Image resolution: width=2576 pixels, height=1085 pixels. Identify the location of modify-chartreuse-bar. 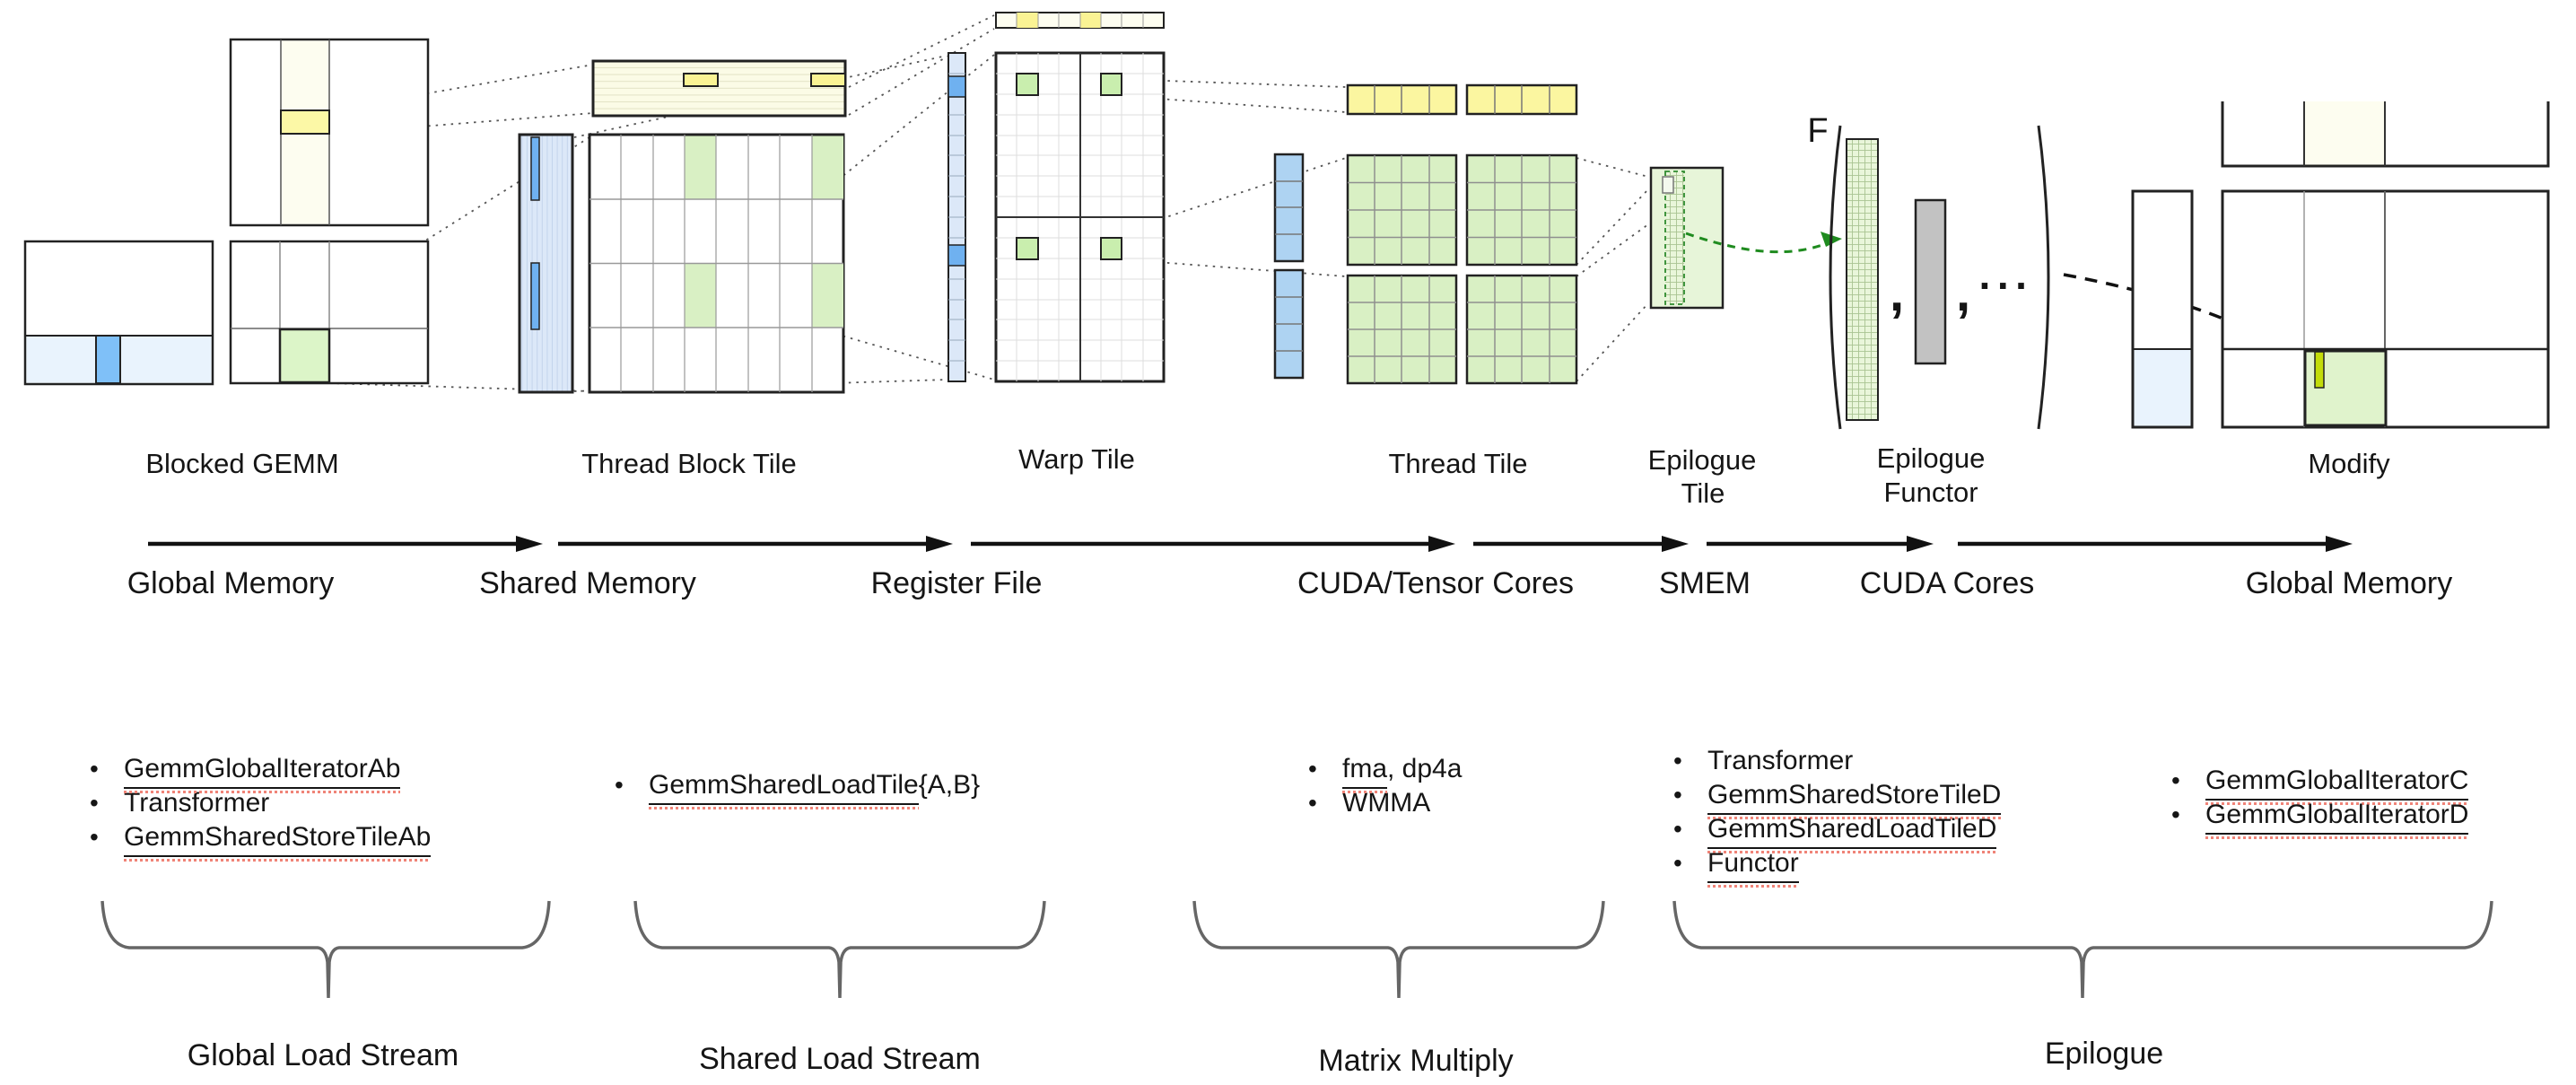
(2320, 370).